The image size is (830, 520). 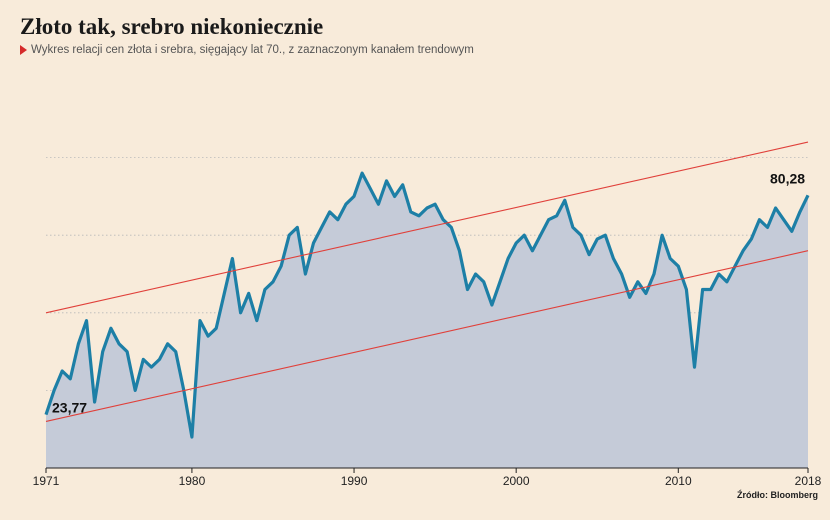 What do you see at coordinates (69, 408) in the screenshot?
I see `start-value-label: 23,77` at bounding box center [69, 408].